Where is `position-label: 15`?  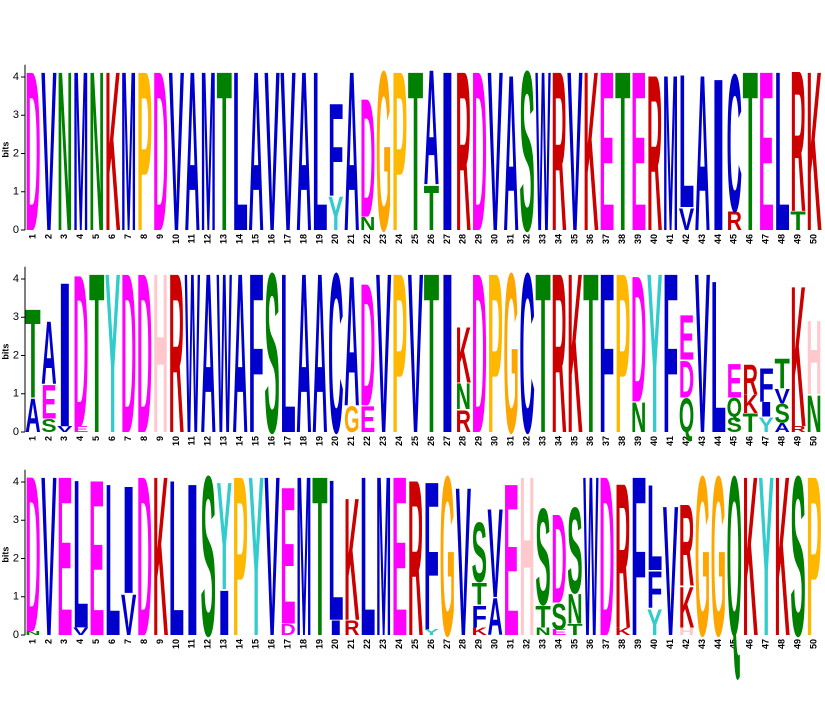 position-label: 15 is located at coordinates (256, 441).